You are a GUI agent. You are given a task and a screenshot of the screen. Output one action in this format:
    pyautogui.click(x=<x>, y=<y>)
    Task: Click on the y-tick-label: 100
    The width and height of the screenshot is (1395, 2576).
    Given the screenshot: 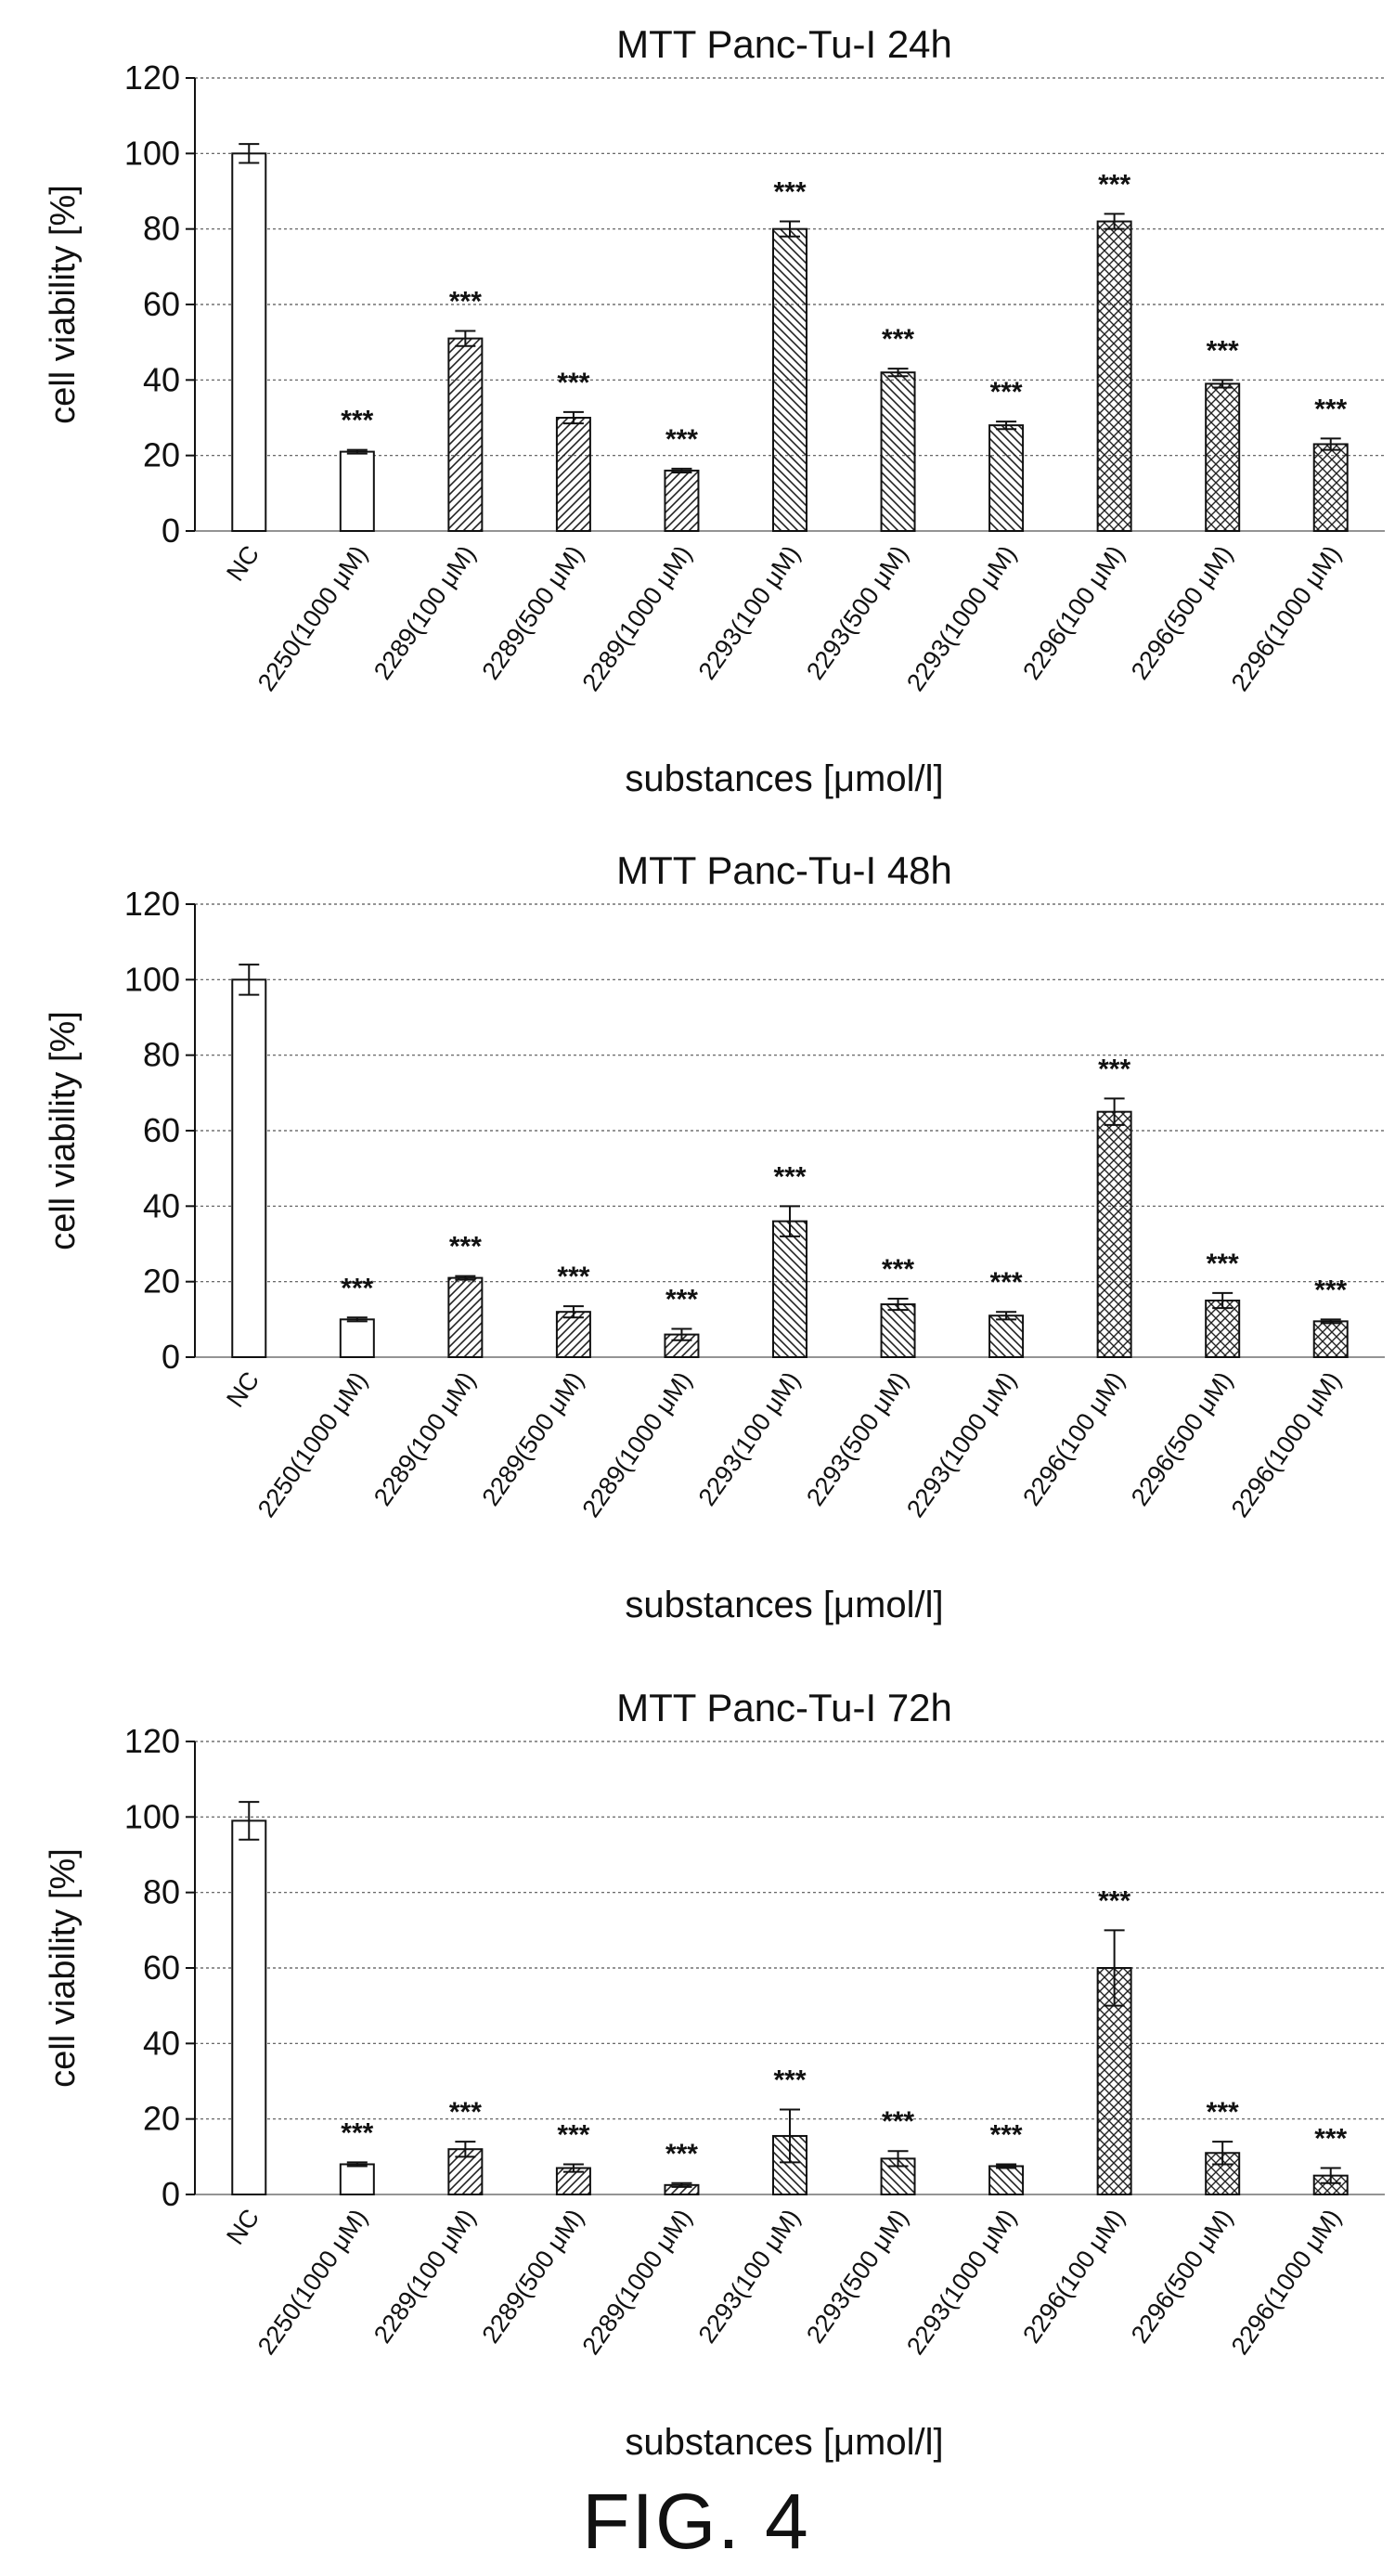 What is the action you would take?
    pyautogui.click(x=152, y=1816)
    